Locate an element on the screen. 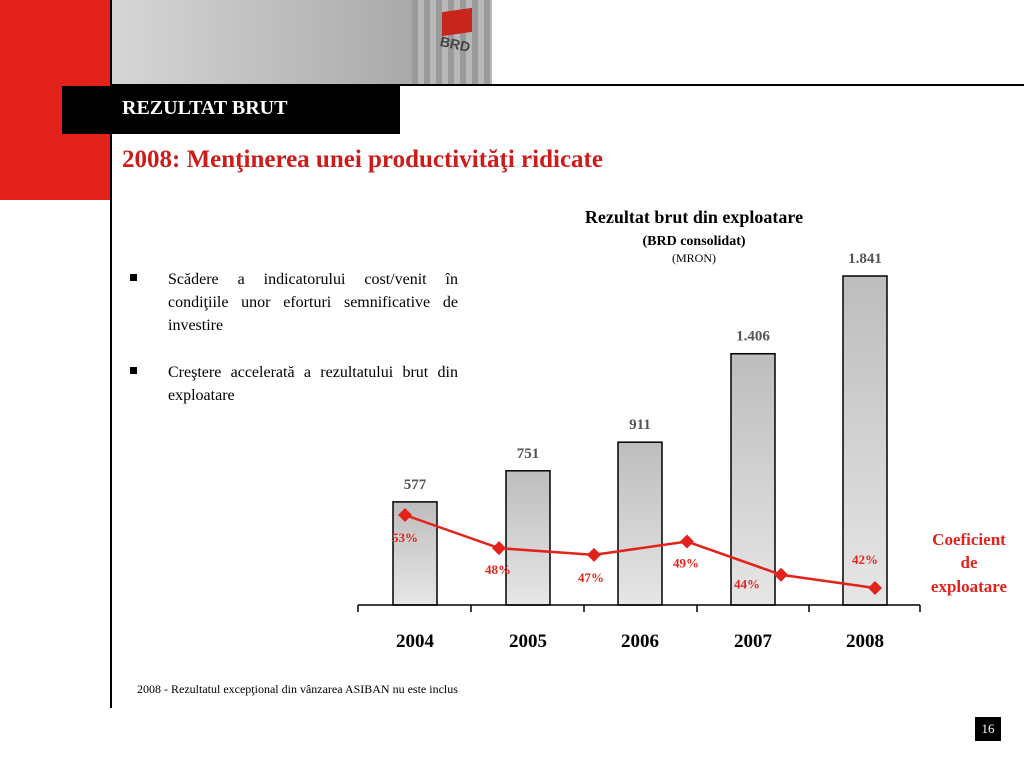 This screenshot has height=768, width=1024. bar-value-label: 1.406 is located at coordinates (753, 337).